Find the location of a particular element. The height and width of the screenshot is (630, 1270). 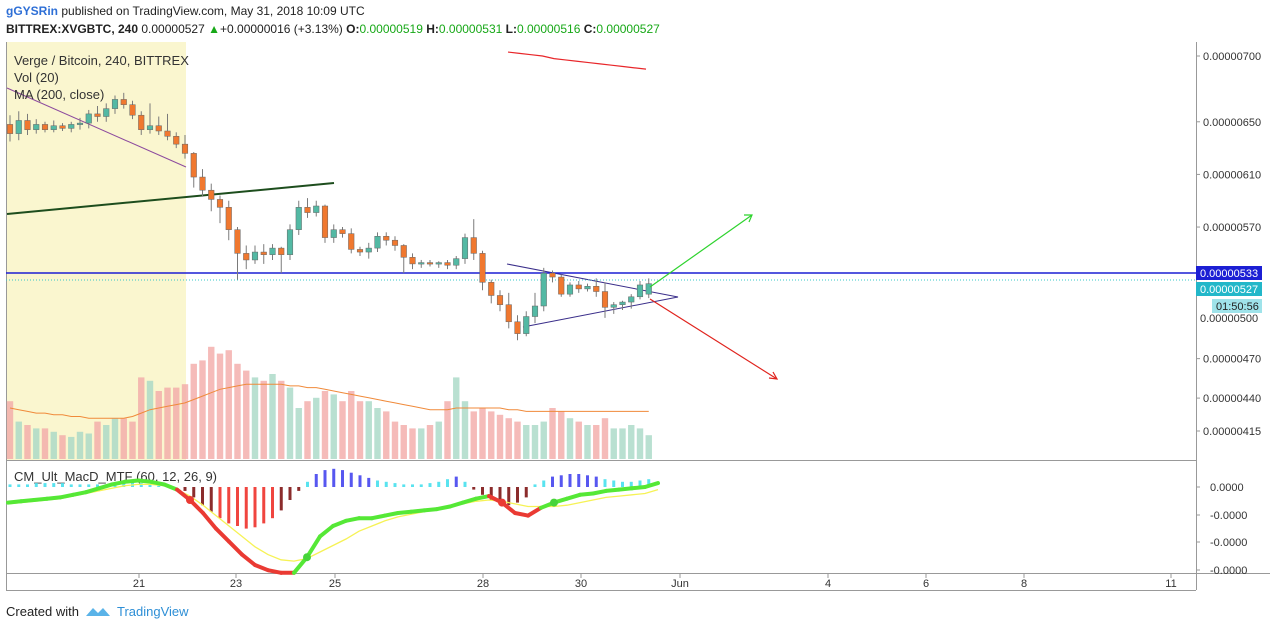

macd-axis: 0.0000 -0.0000 -0.0000 -0.0000 is located at coordinates (1221, 529).